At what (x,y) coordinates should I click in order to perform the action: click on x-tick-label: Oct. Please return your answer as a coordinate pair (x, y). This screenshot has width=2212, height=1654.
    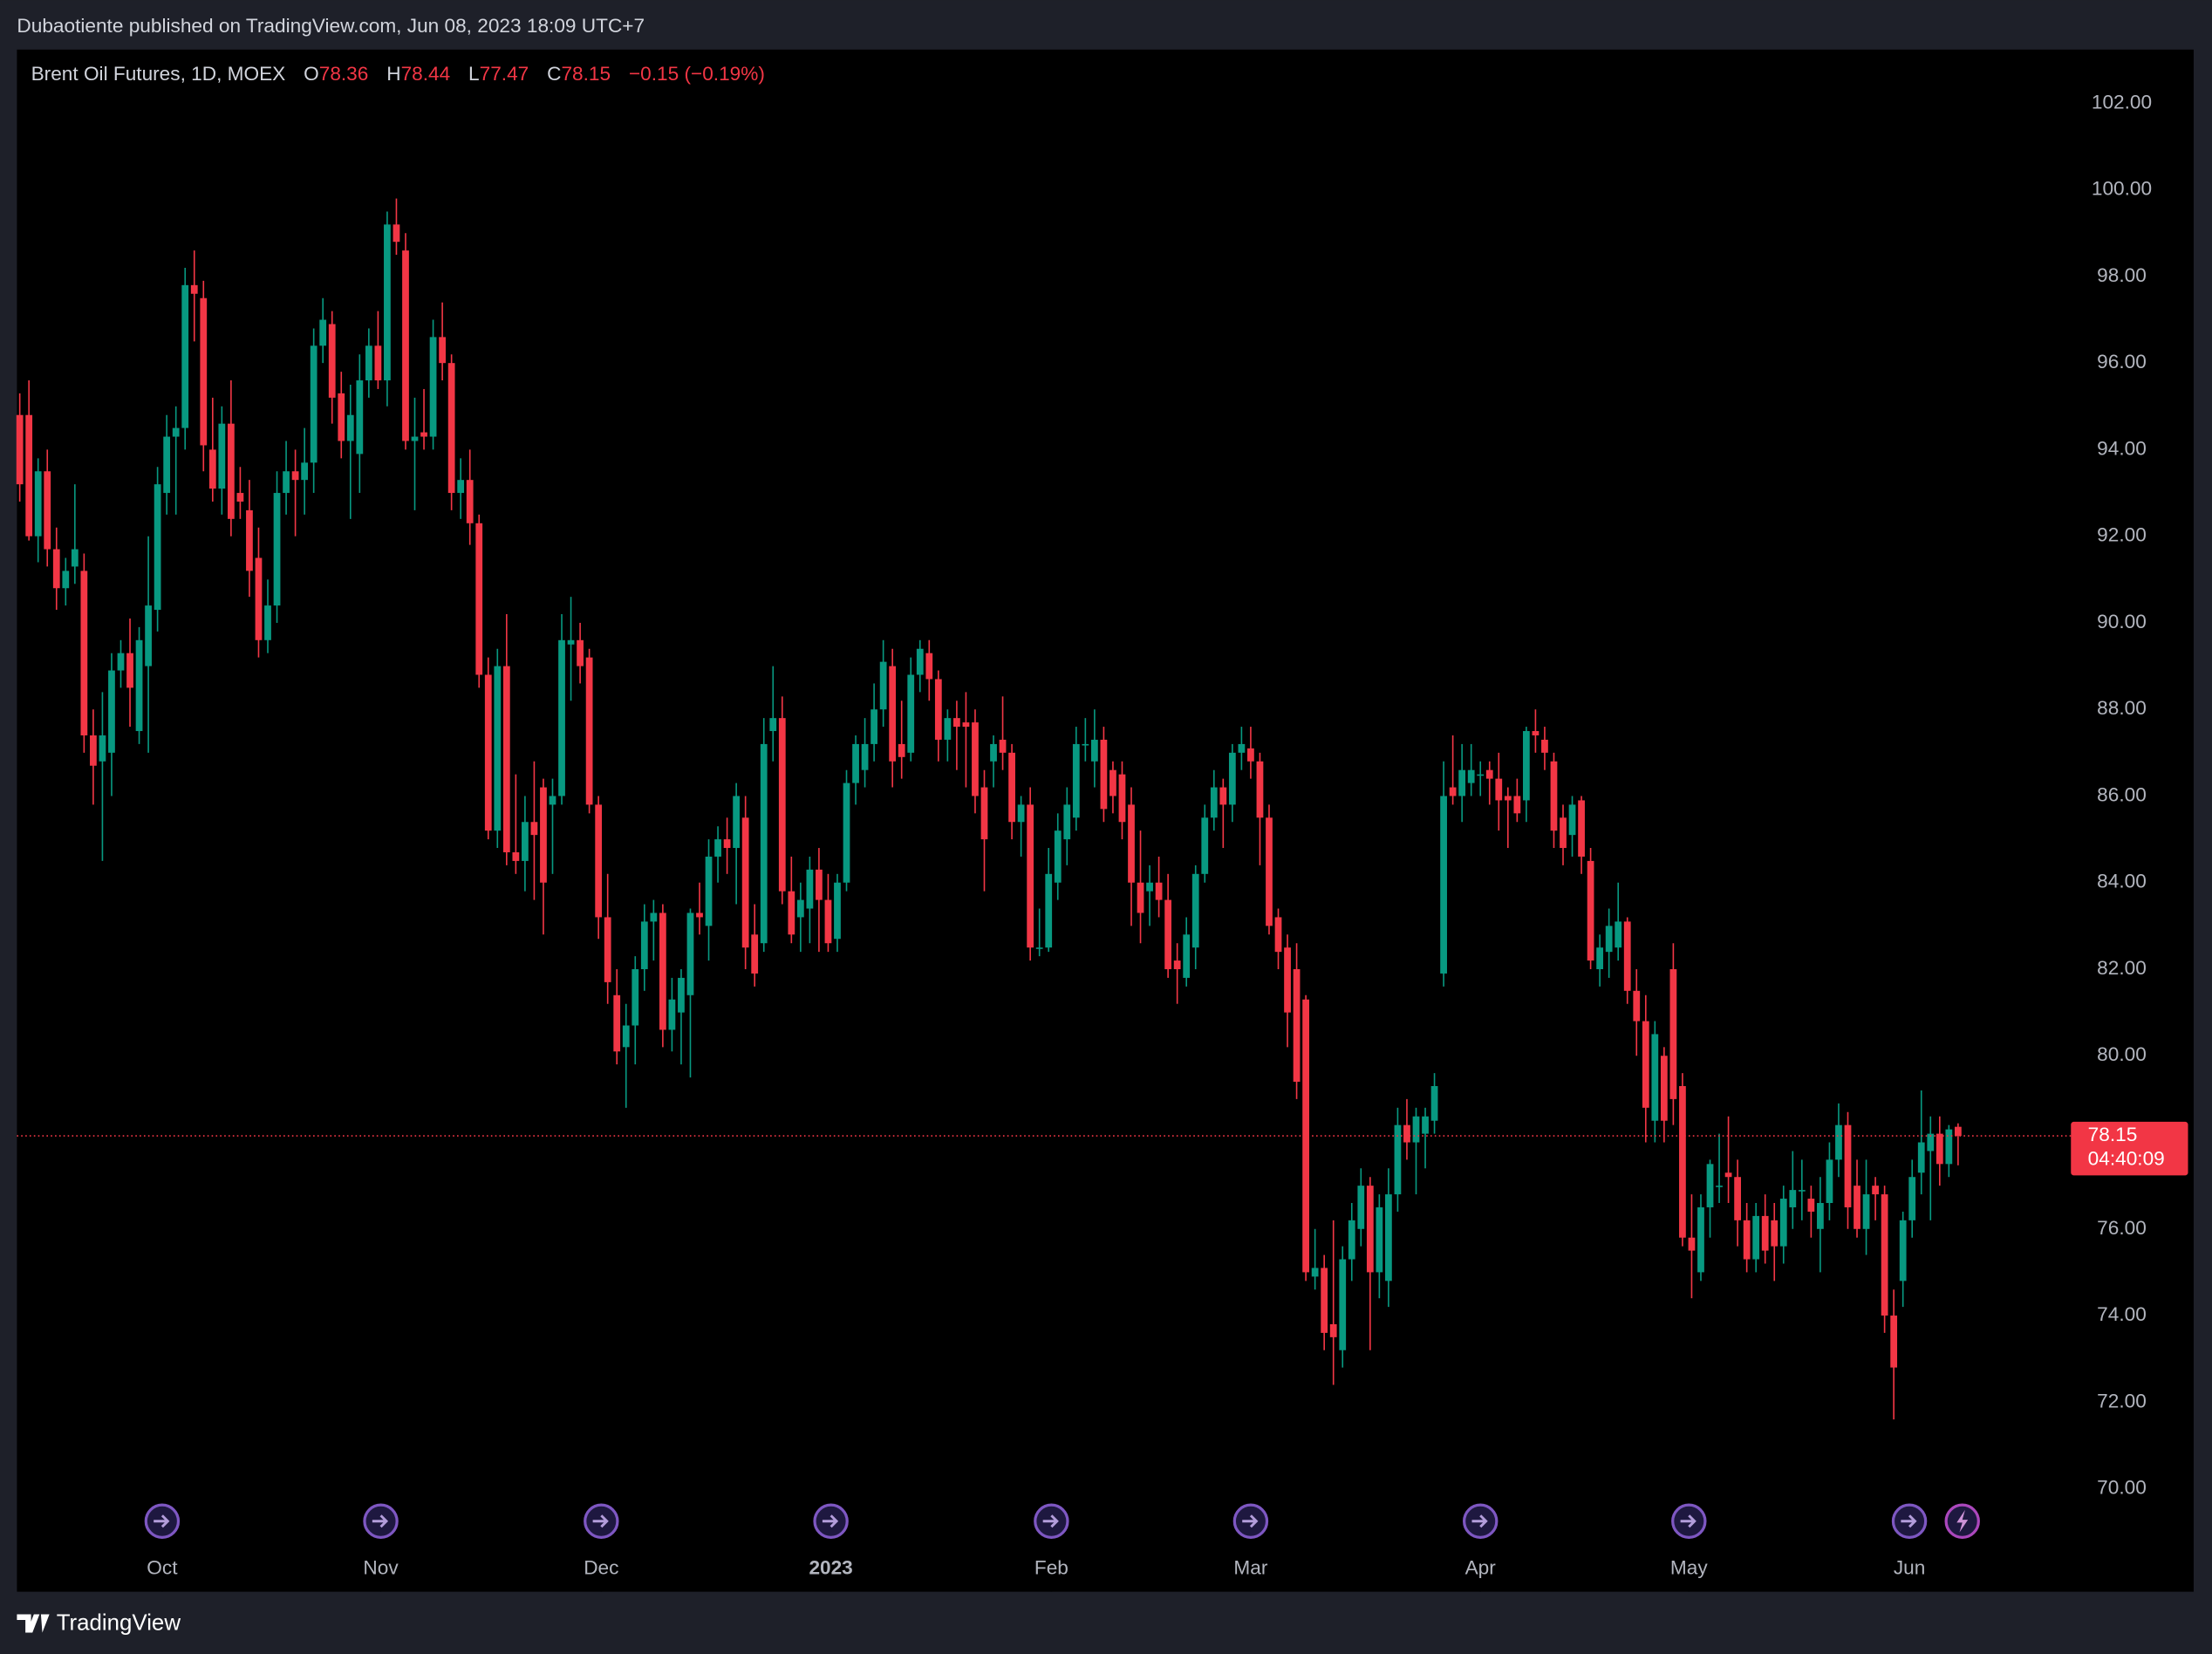
    Looking at the image, I should click on (162, 1568).